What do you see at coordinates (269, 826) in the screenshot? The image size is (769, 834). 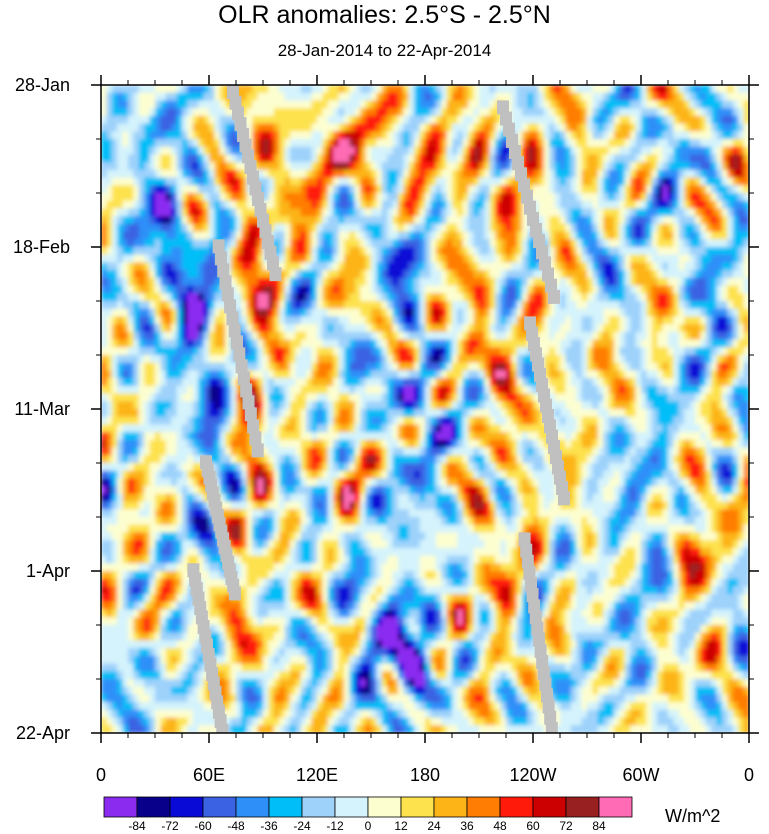 I see `colorbar-level-label: -36` at bounding box center [269, 826].